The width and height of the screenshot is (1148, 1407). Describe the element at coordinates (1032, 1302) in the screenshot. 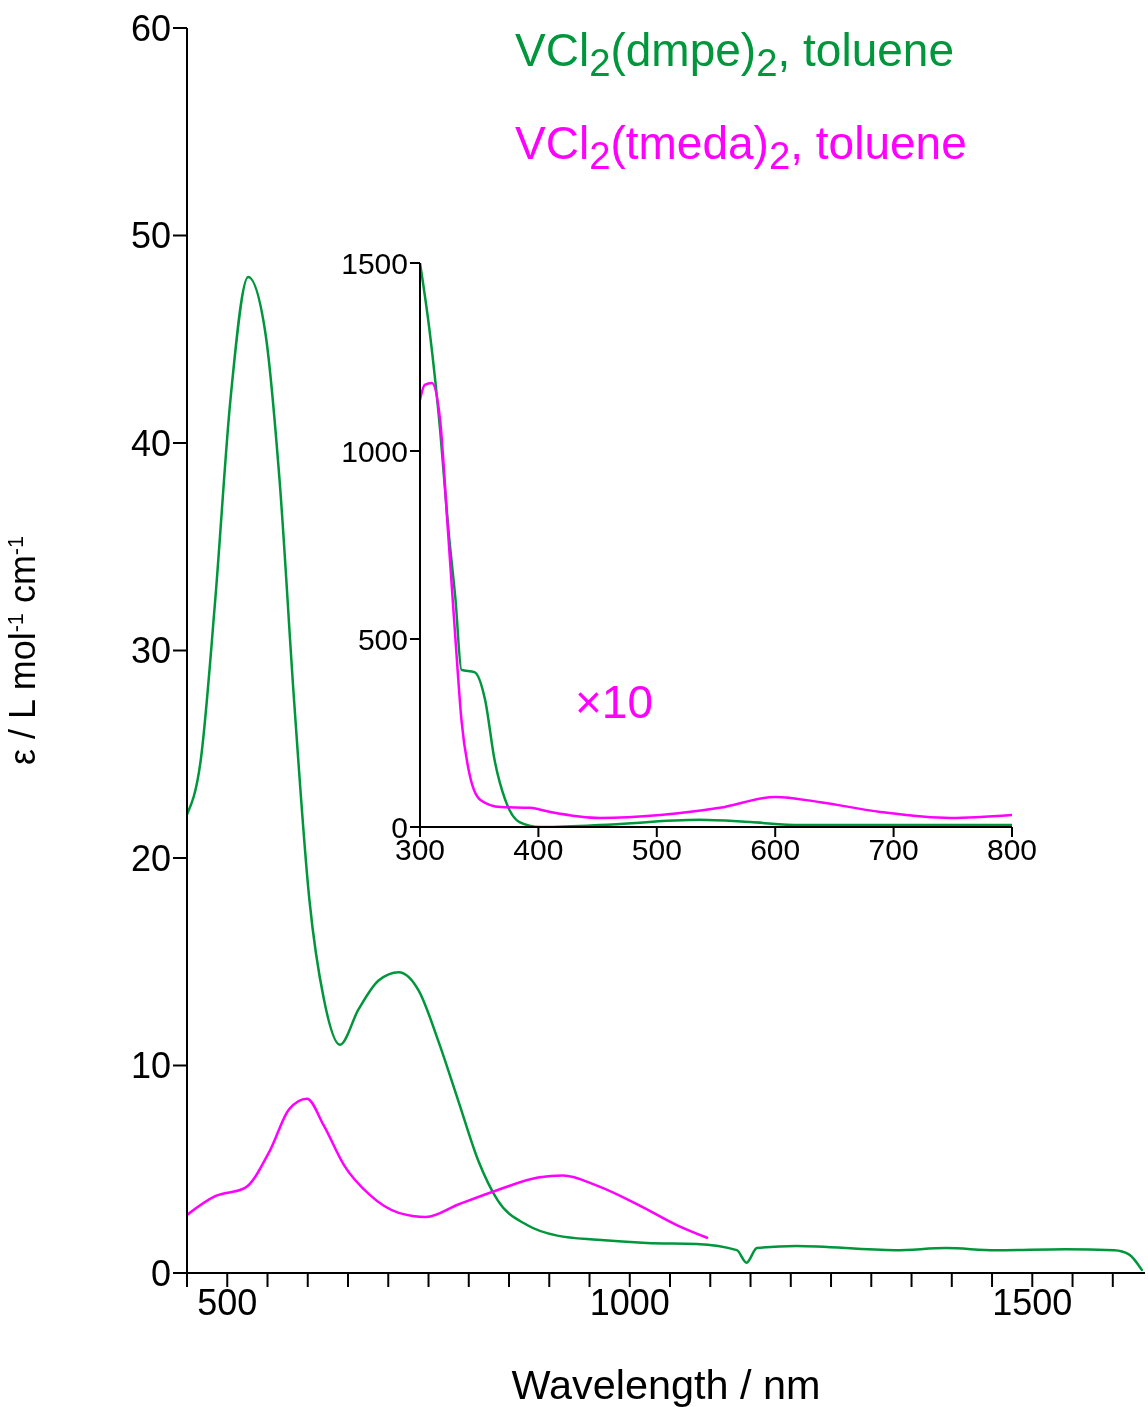

I see `x-tick-label: 1500` at that location.